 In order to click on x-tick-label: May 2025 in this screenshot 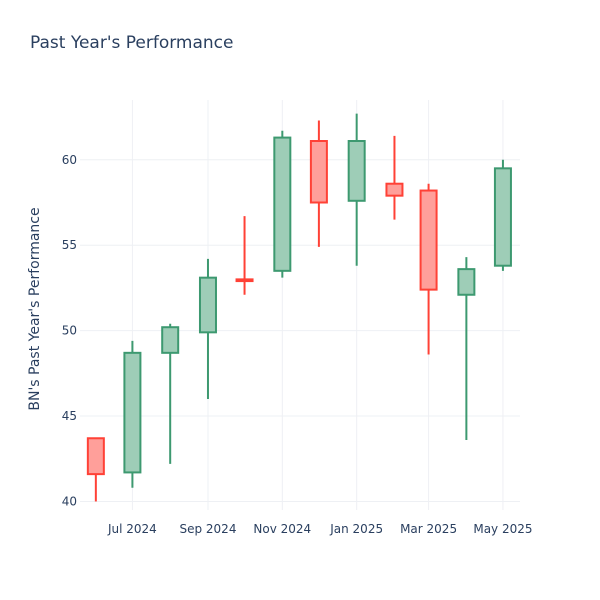, I will do `click(502, 529)`.